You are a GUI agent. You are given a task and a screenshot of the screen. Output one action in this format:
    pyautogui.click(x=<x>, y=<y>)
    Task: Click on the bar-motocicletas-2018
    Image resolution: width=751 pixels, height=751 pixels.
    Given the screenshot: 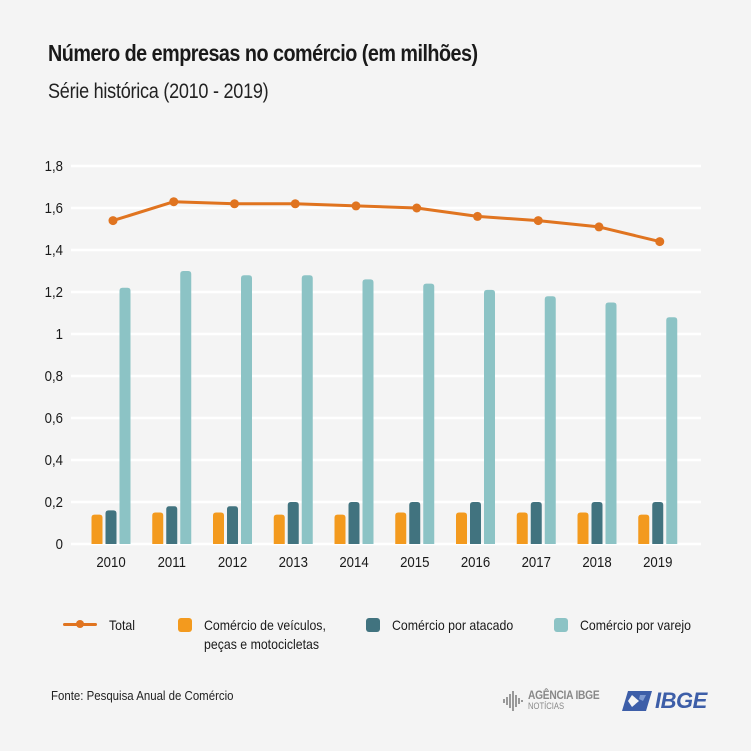 What is the action you would take?
    pyautogui.click(x=583, y=528)
    